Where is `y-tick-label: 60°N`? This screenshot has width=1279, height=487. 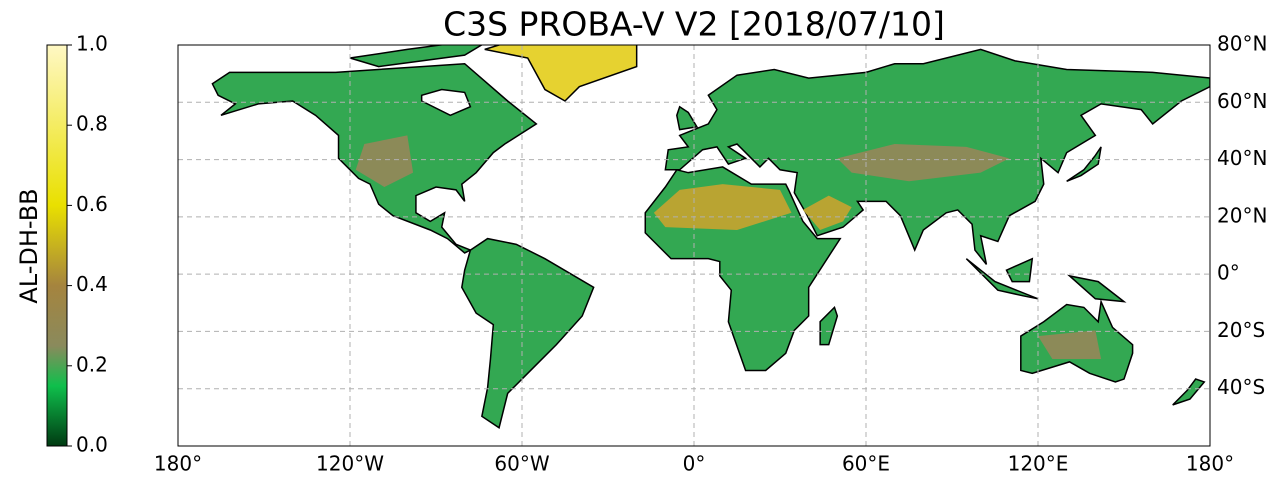
y-tick-label: 60°N is located at coordinates (1242, 101).